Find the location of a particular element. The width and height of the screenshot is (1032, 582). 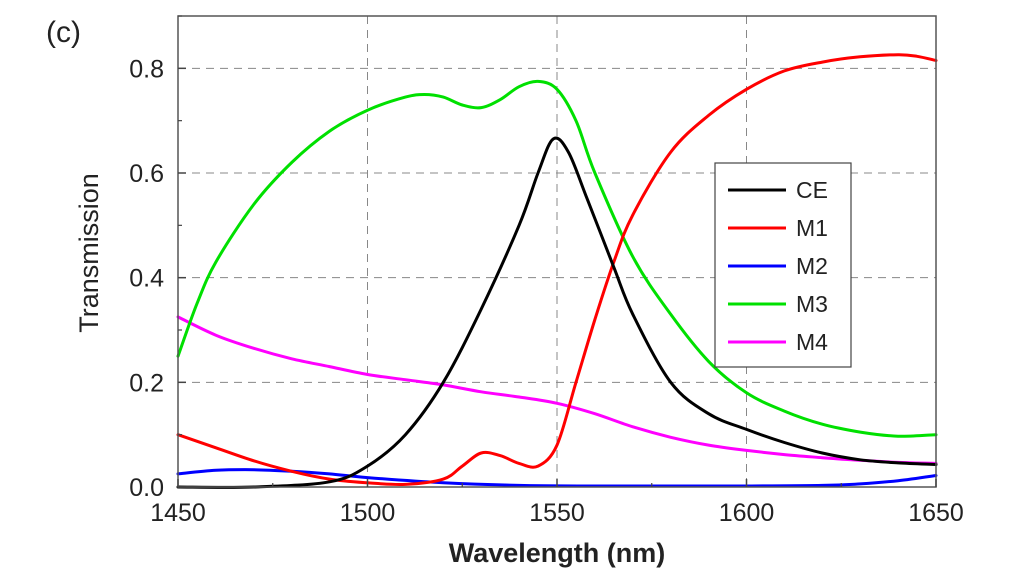

series-line-m2 is located at coordinates (557, 478).